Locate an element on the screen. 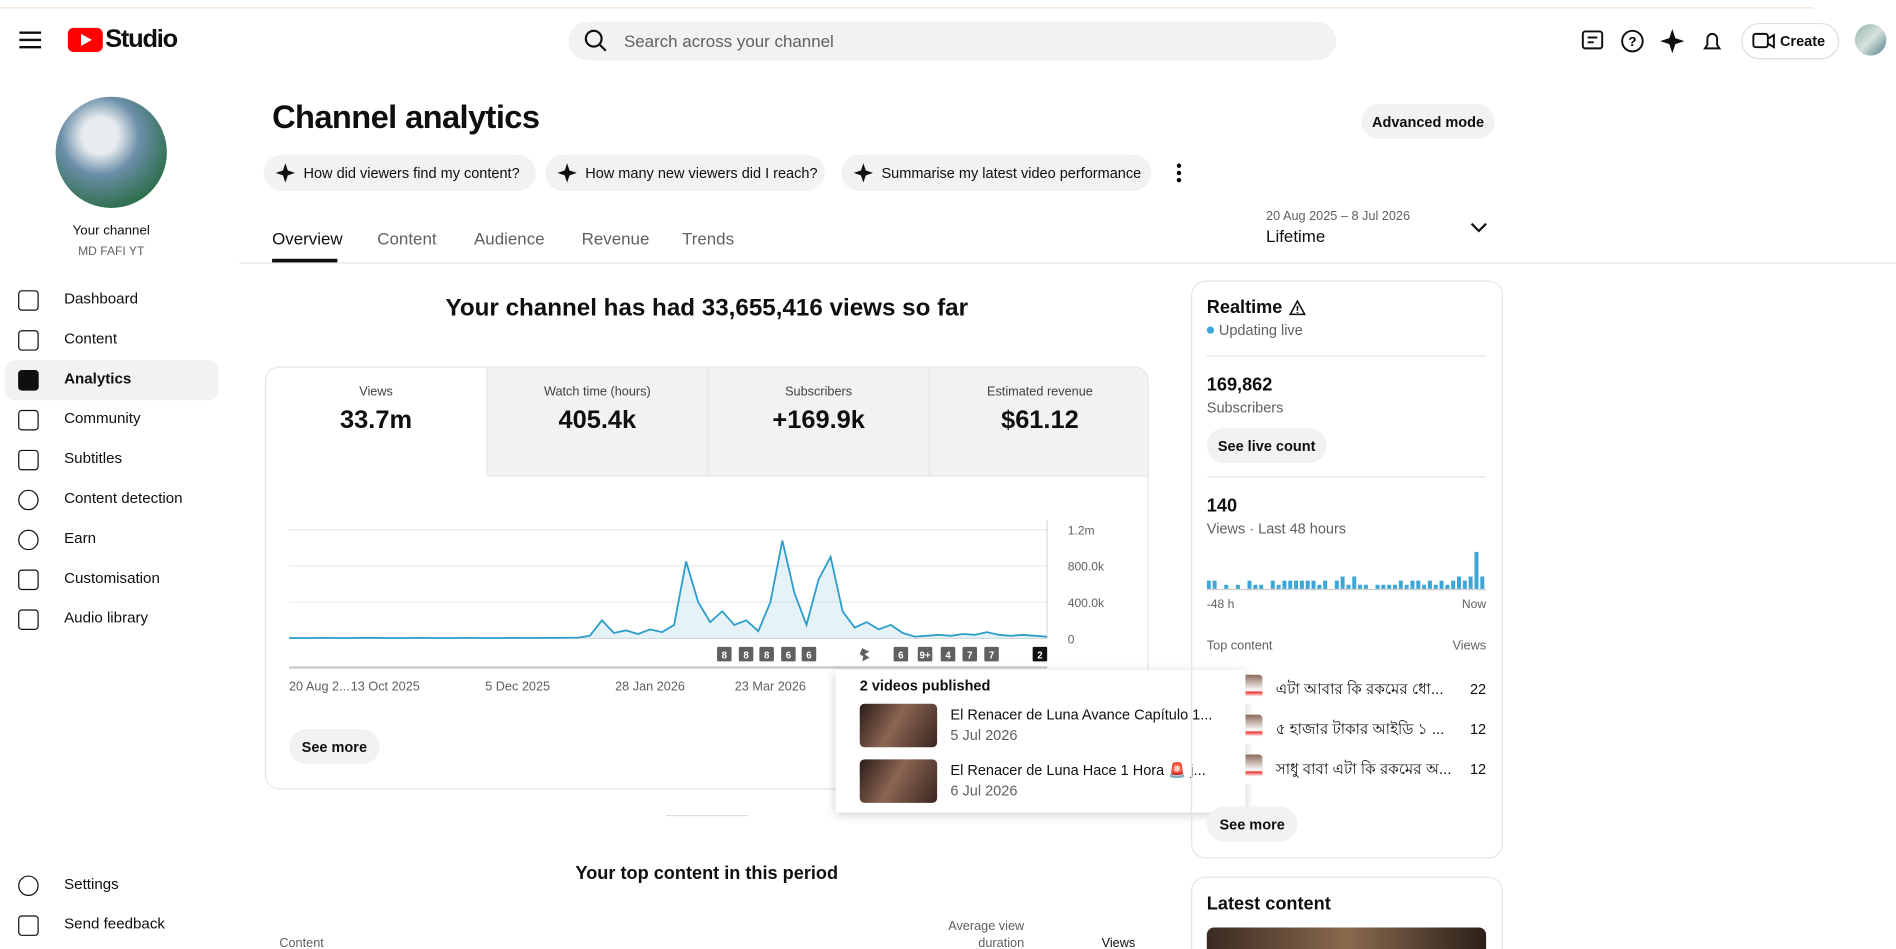 This screenshot has height=949, width=1896. latest-thumbnail is located at coordinates (1346, 938).